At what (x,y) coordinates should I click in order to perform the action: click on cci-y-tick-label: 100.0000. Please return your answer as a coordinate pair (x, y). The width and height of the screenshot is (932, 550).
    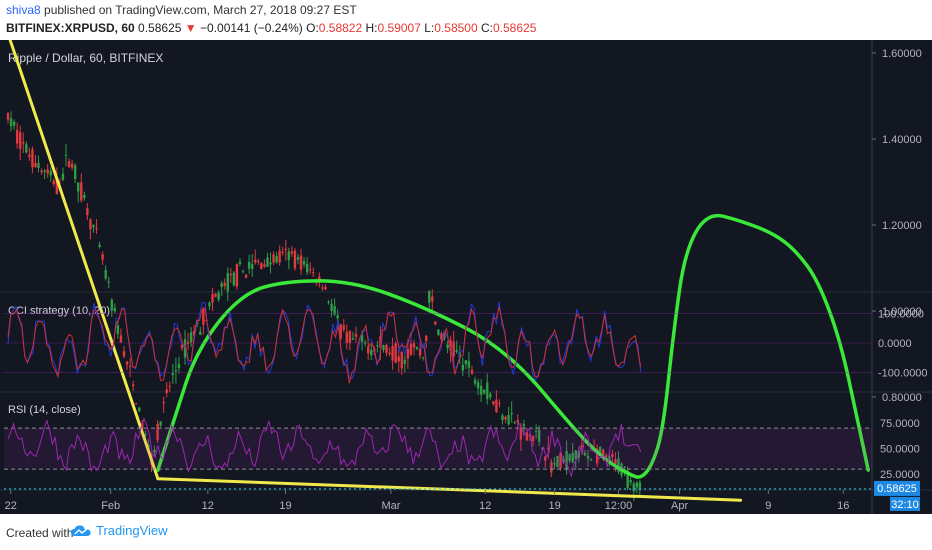
    Looking at the image, I should click on (901, 315).